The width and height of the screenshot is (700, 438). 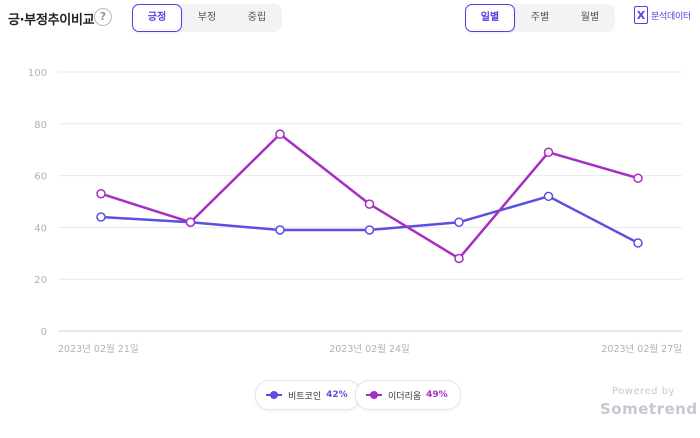 I want to click on sentiment-toggle: 긍정 부정 중립, so click(x=207, y=18).